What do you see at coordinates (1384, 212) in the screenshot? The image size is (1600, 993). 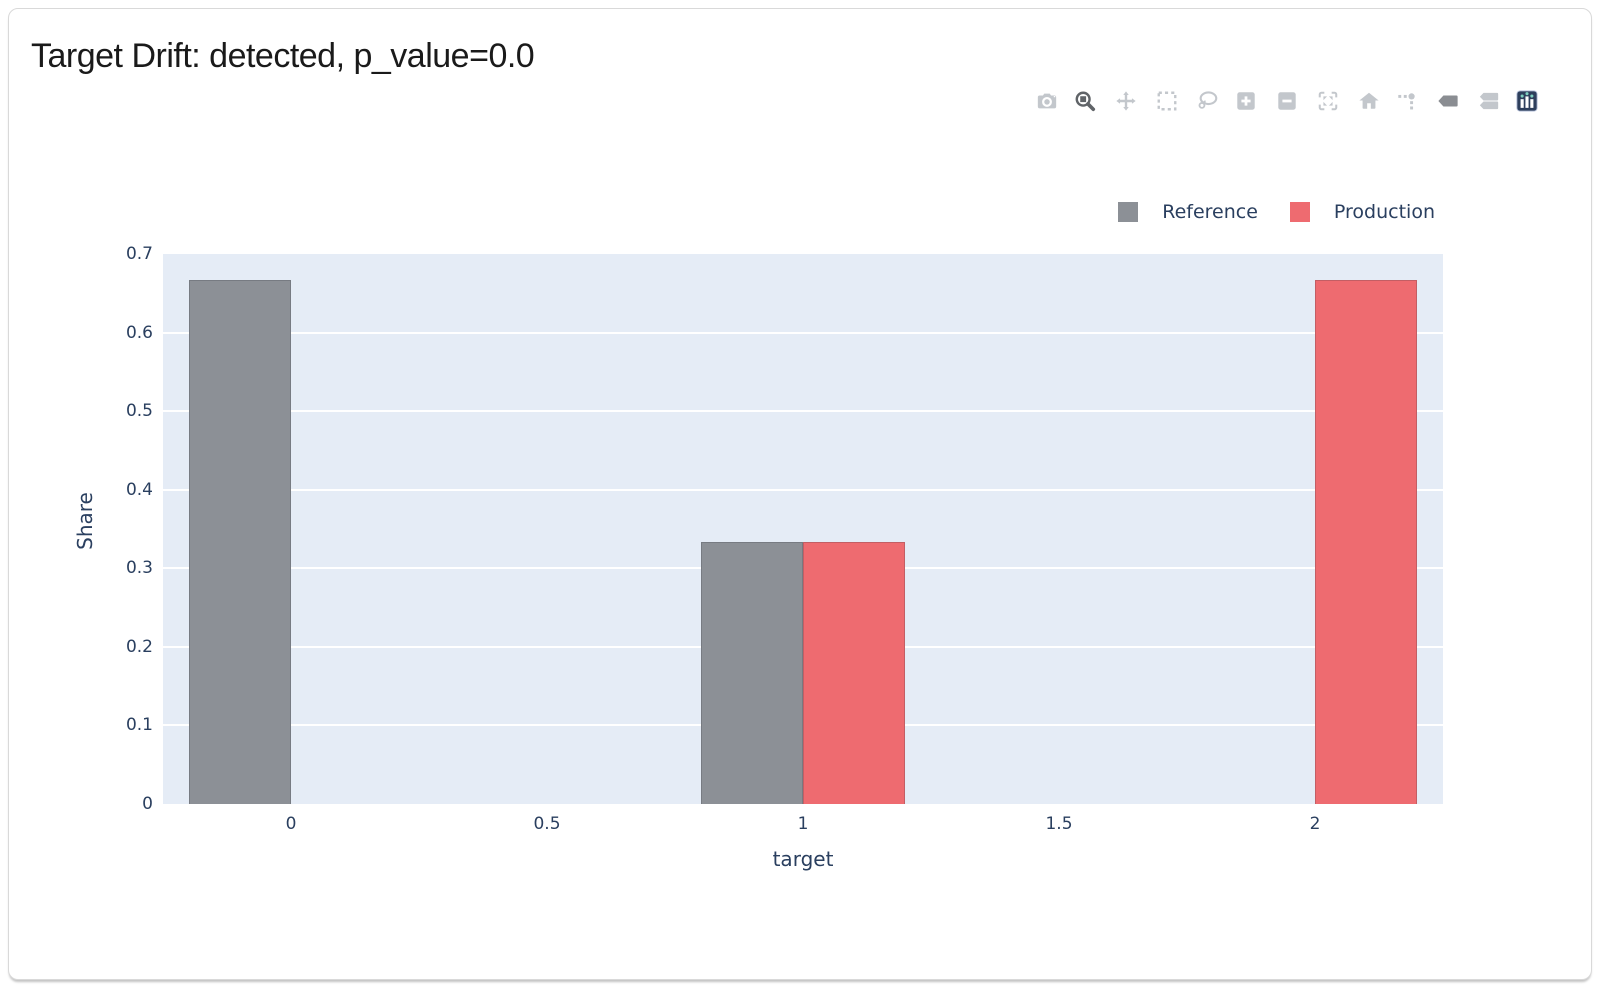 I see `legend-label: Production` at bounding box center [1384, 212].